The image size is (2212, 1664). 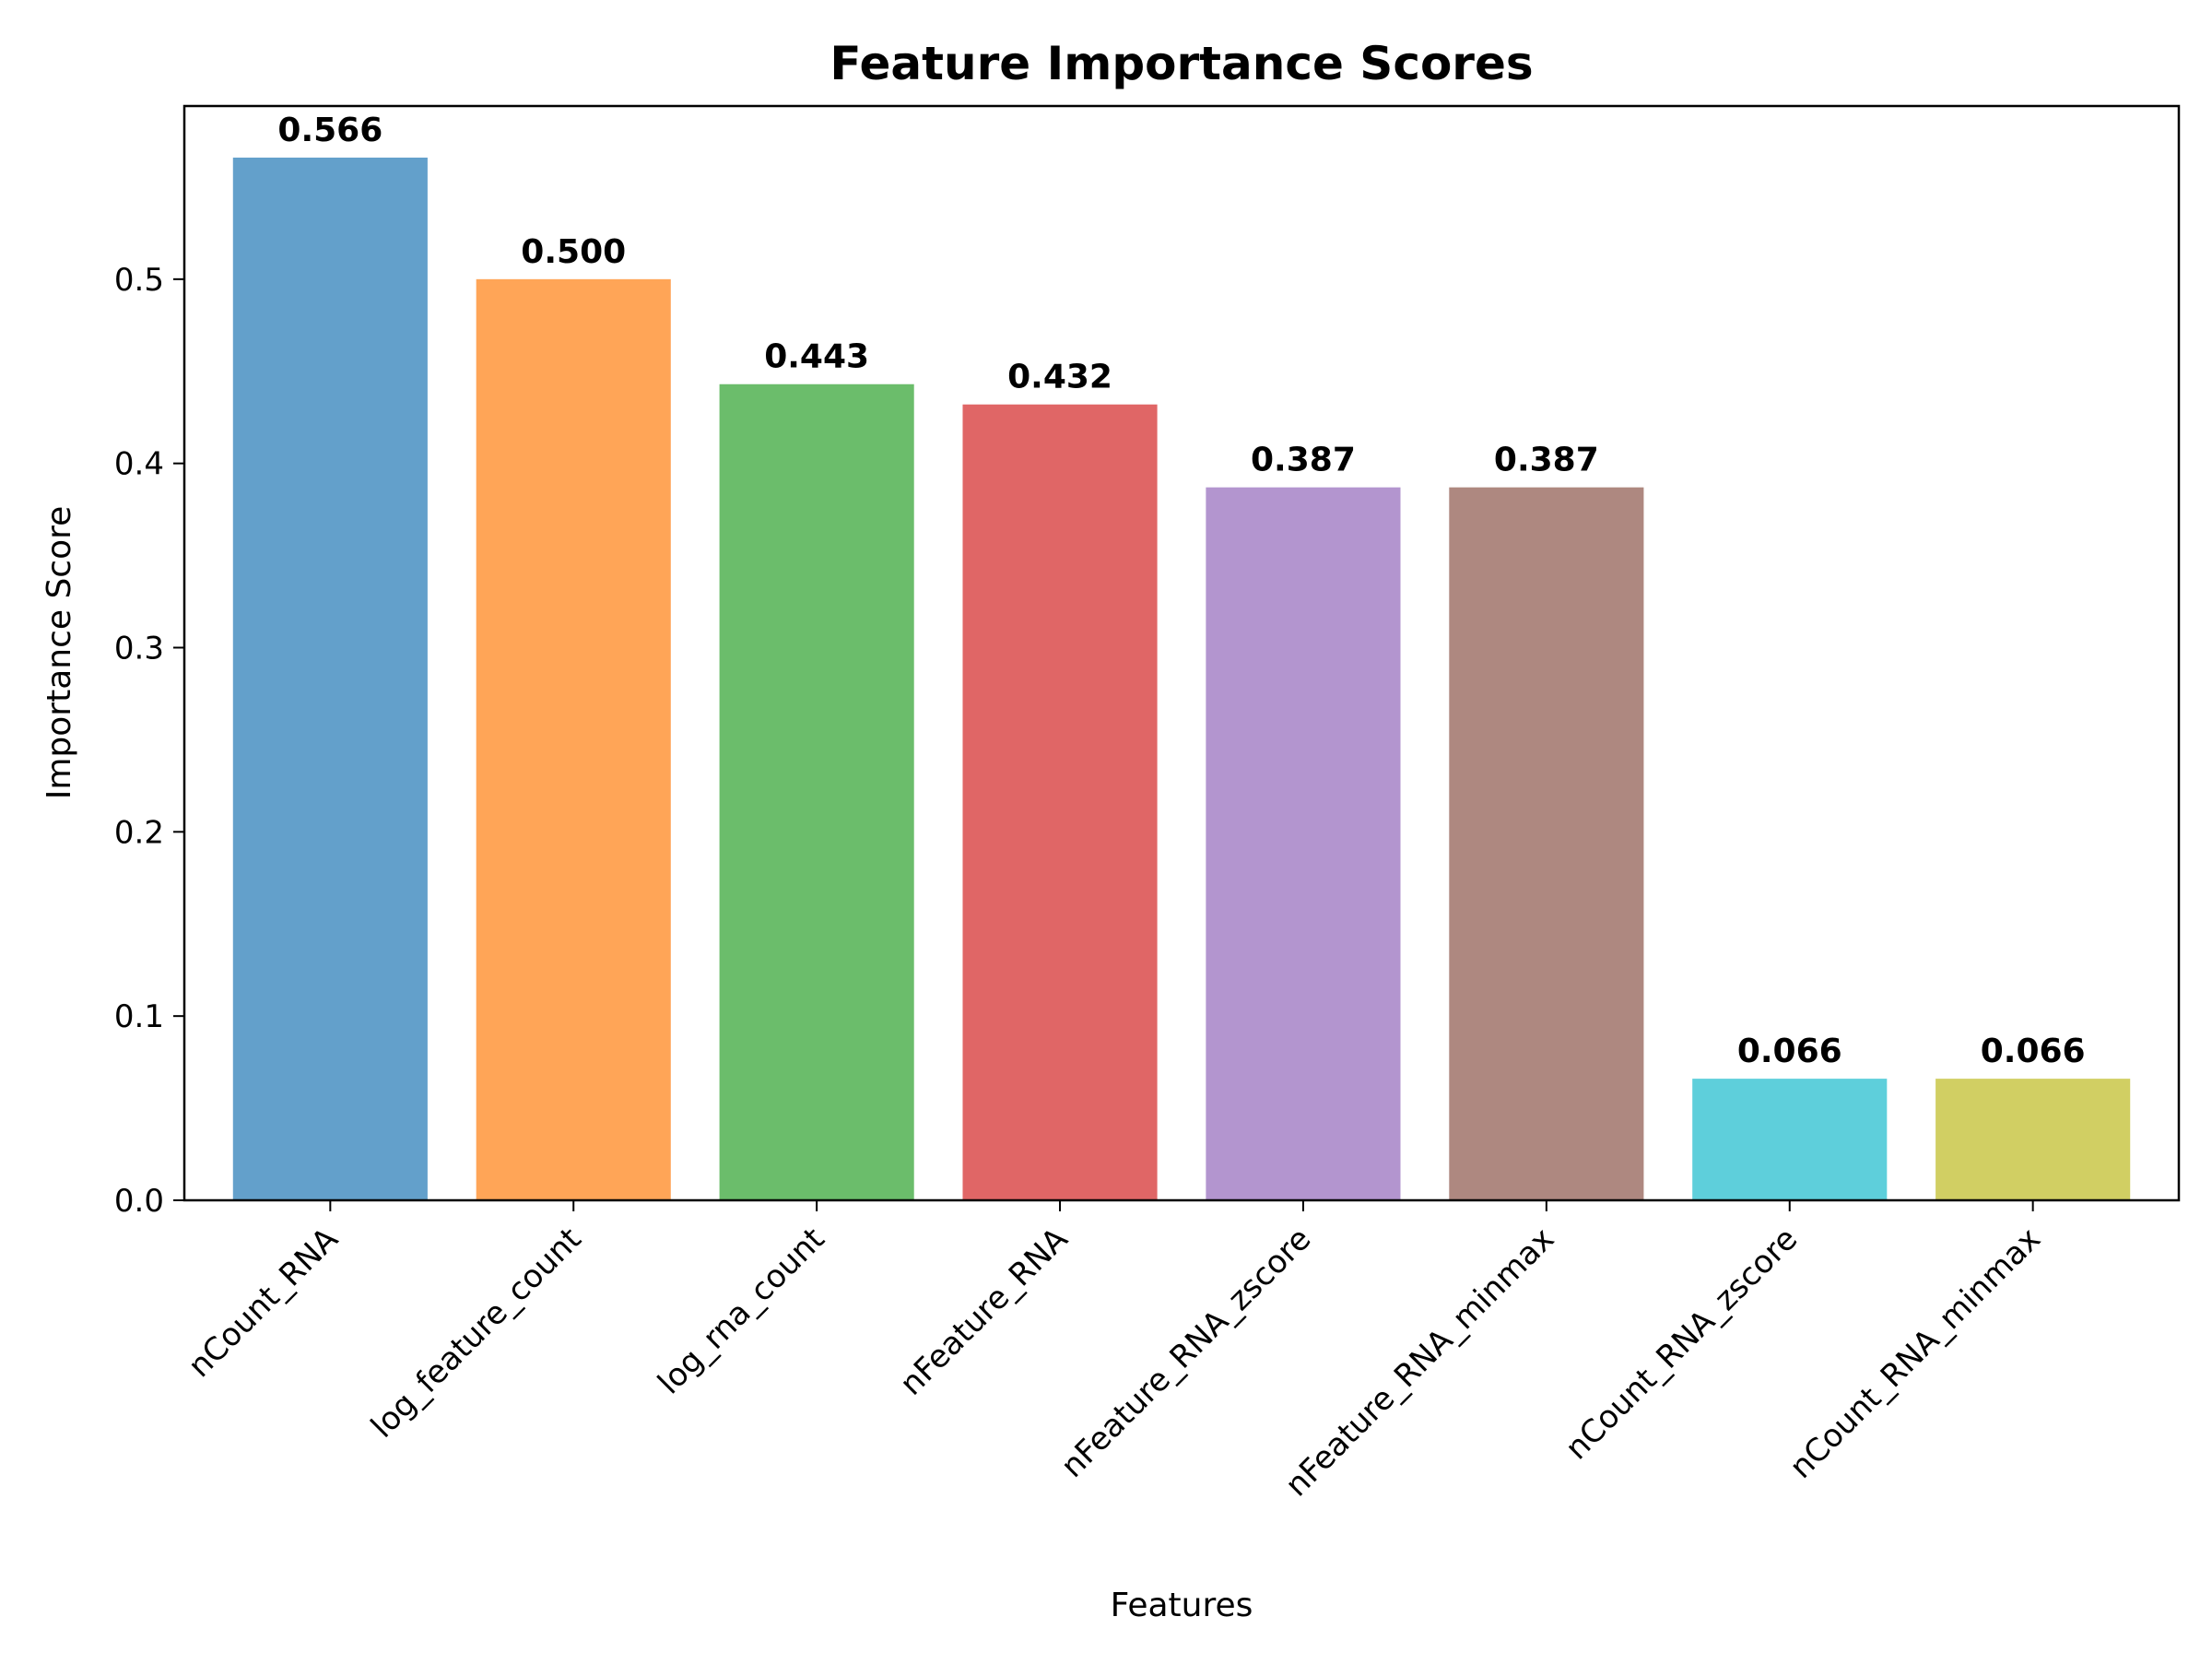 I want to click on y-tick-label-4: 0.4, so click(x=139, y=464).